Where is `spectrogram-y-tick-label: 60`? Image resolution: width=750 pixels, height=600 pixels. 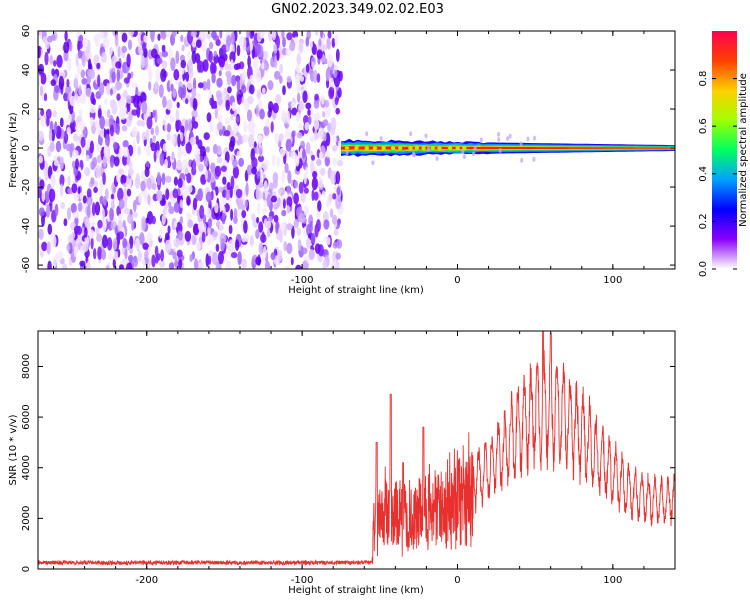 spectrogram-y-tick-label: 60 is located at coordinates (26, 31).